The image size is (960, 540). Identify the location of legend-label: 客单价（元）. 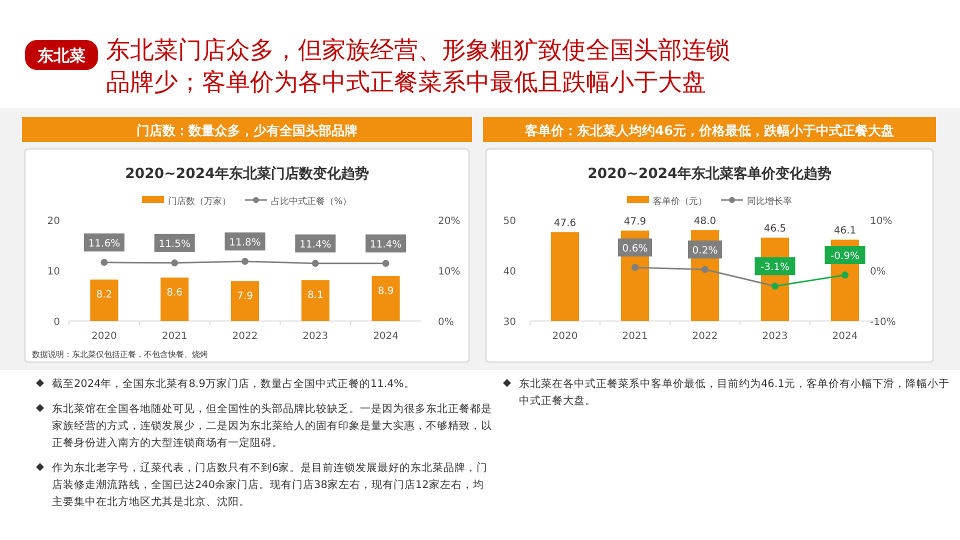
(680, 201).